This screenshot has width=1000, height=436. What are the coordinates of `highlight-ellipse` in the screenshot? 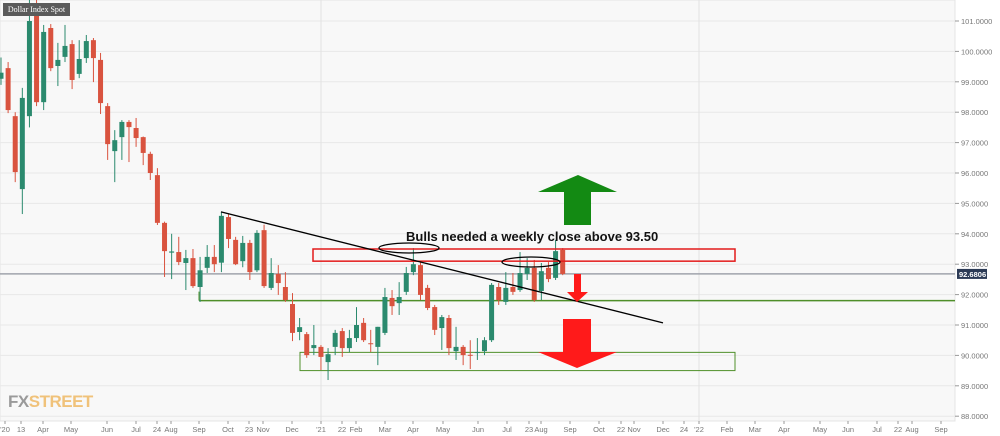 It's located at (531, 262).